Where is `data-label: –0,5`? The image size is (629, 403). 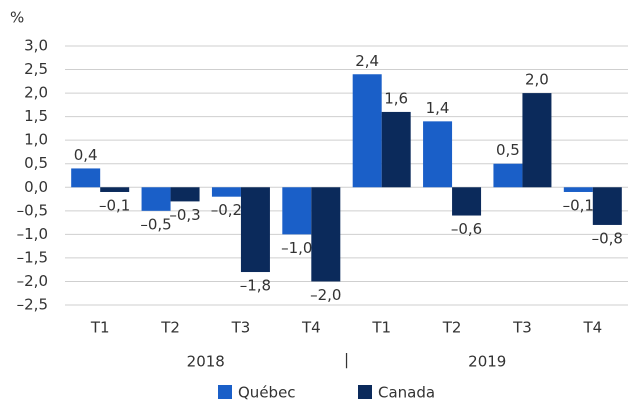 data-label: –0,5 is located at coordinates (155, 224).